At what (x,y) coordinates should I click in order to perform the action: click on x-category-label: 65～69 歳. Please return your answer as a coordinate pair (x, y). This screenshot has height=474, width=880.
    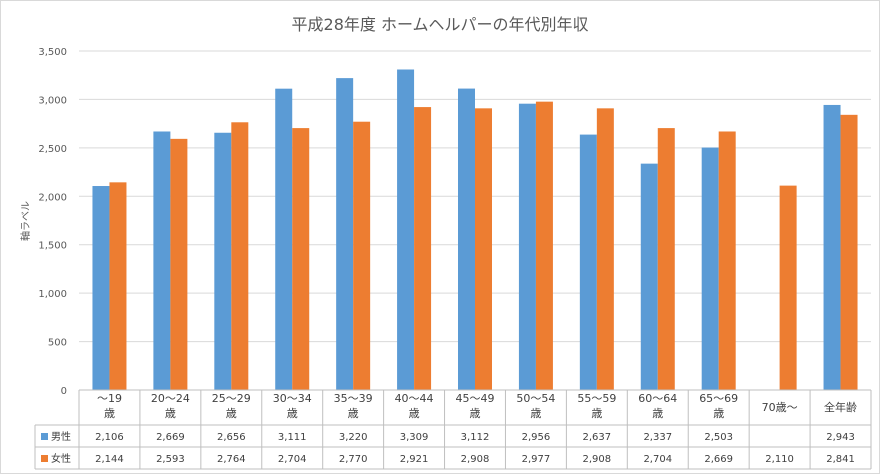
    Looking at the image, I should click on (718, 406).